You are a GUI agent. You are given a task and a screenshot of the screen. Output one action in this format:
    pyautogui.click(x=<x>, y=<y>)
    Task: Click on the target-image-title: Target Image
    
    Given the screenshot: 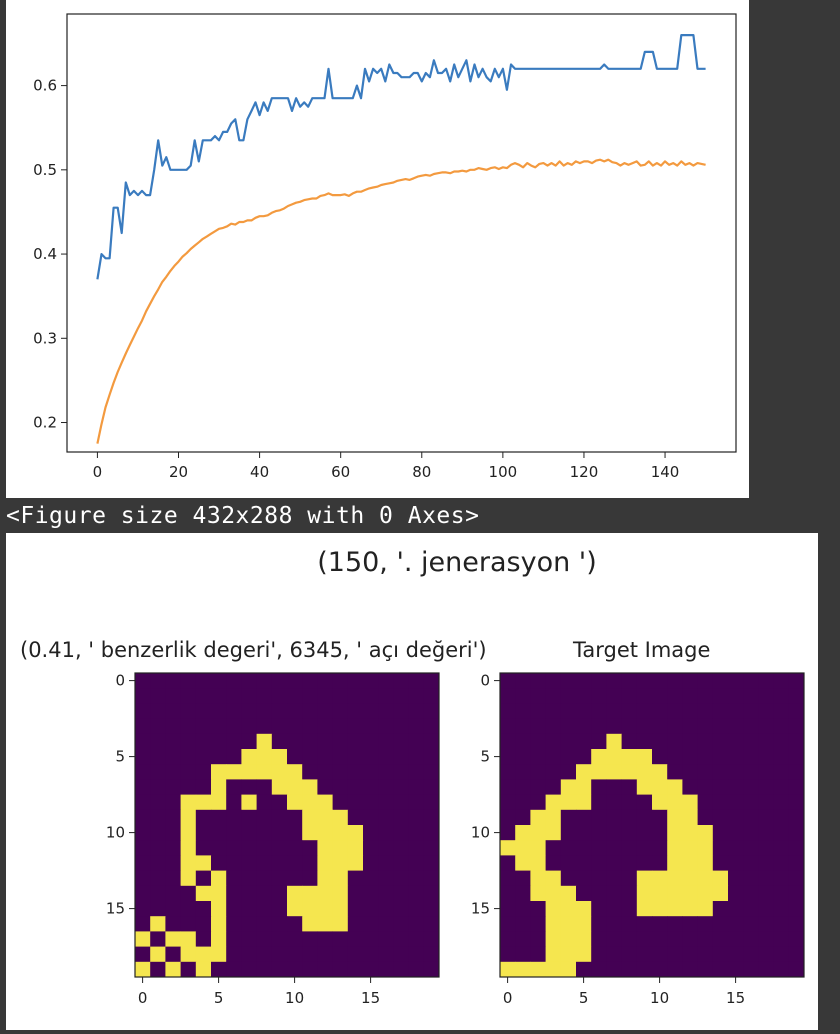 What is the action you would take?
    pyautogui.click(x=641, y=650)
    